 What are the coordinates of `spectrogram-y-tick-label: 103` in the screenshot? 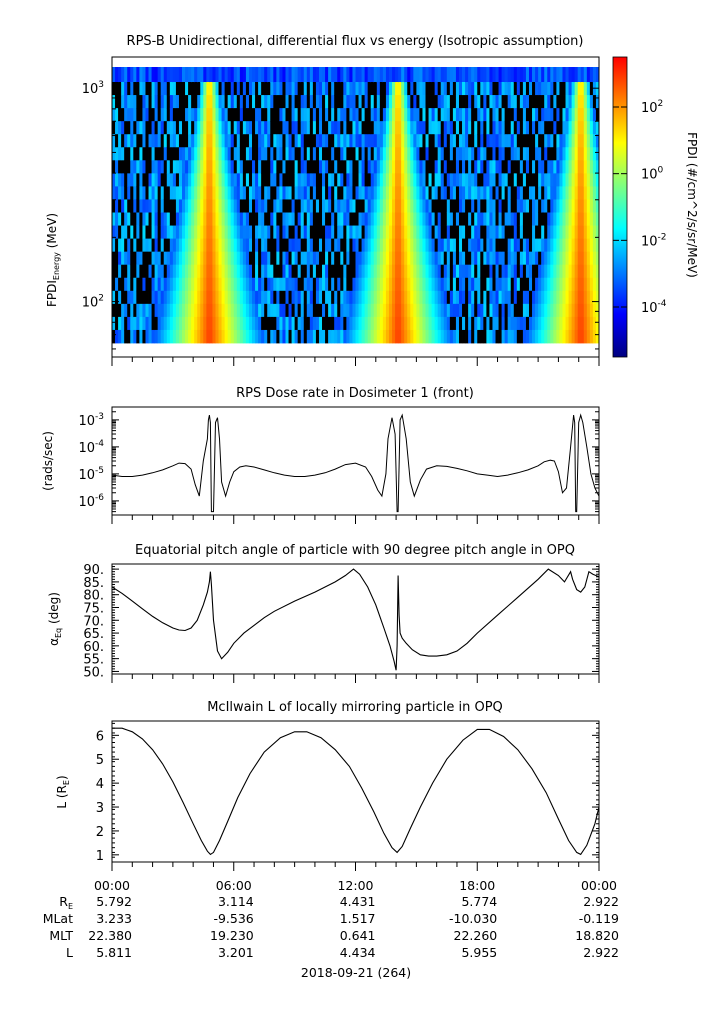 It's located at (93, 88).